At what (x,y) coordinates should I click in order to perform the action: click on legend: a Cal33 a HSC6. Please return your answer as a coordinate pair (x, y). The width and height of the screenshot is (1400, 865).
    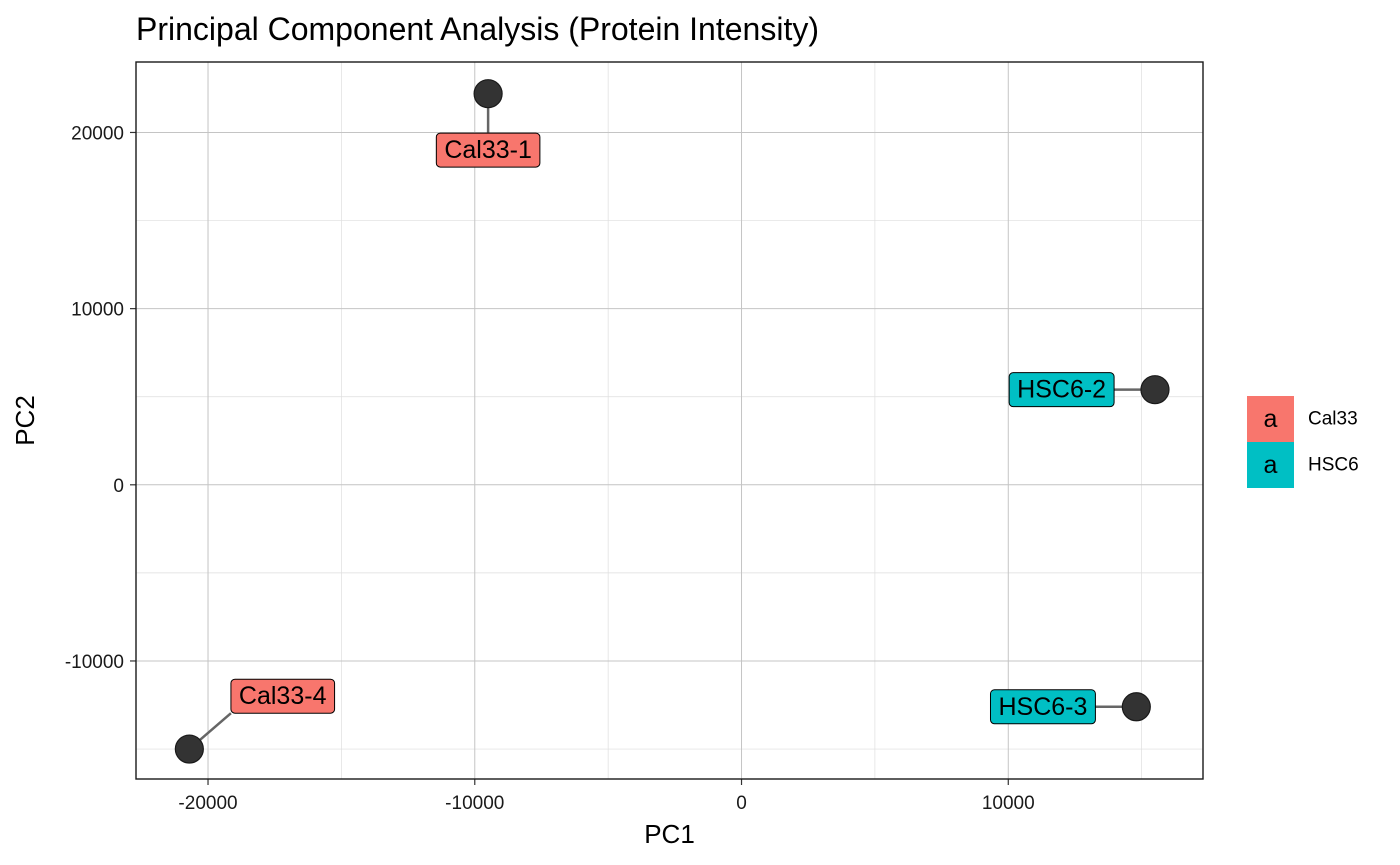
    Looking at the image, I should click on (1303, 442).